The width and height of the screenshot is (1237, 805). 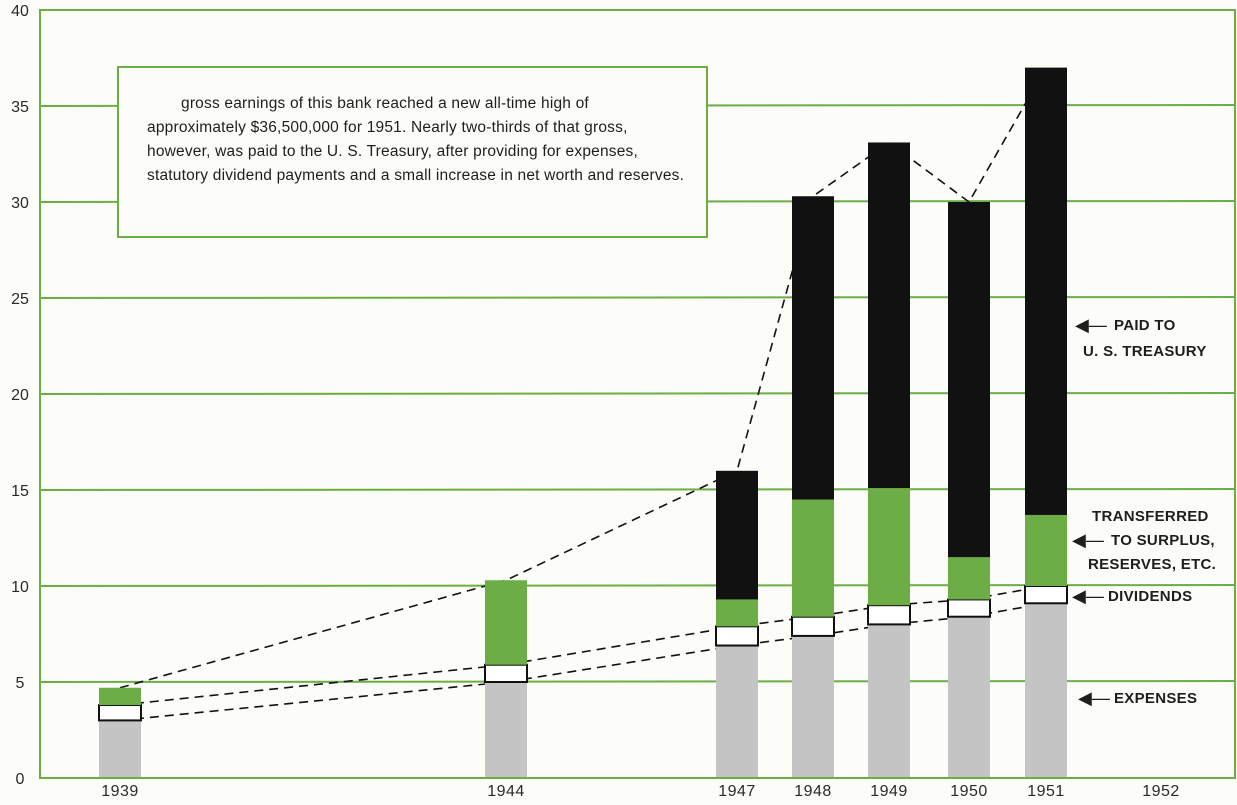 What do you see at coordinates (1145, 351) in the screenshot?
I see `legend-treasury-line2: U. S. TREASURY` at bounding box center [1145, 351].